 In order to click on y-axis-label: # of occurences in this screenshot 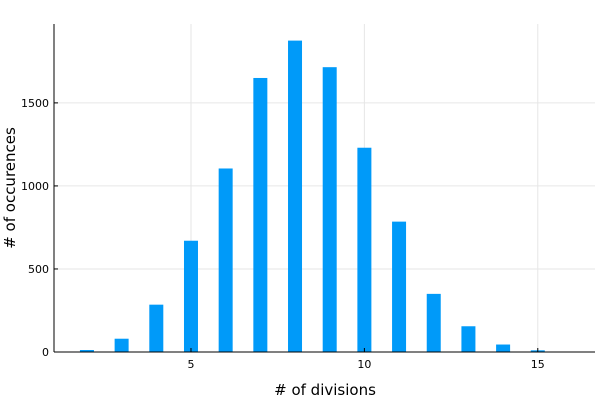, I will do `click(10, 188)`.